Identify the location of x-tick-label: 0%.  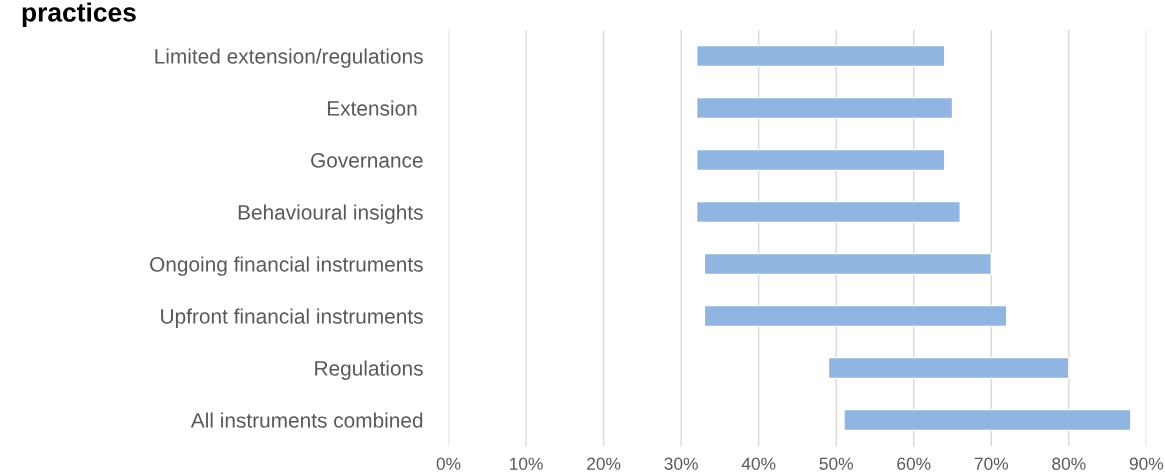
(448, 463).